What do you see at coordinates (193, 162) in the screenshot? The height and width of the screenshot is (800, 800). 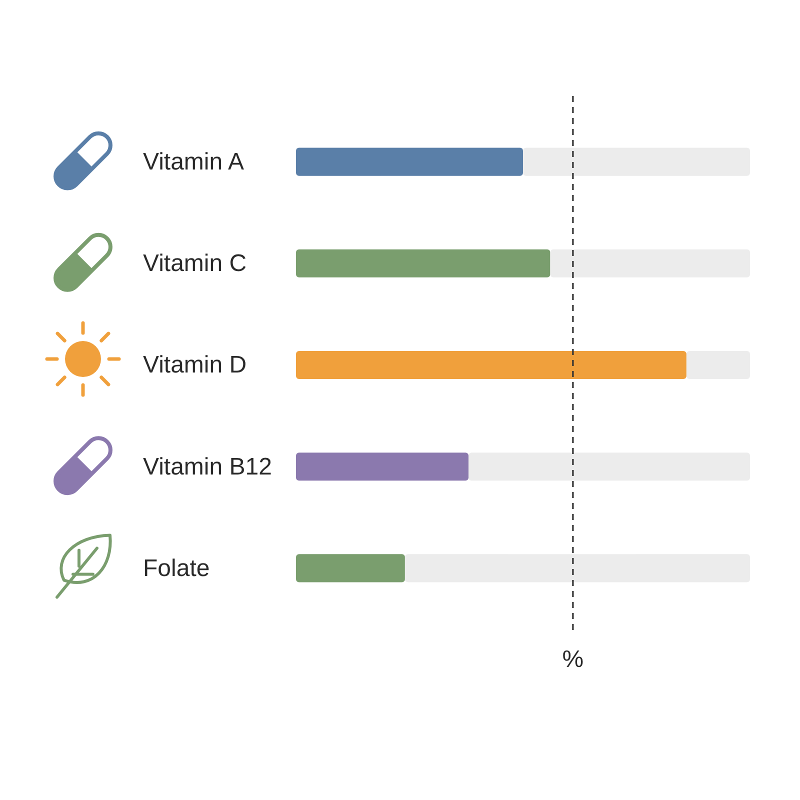 I see `y-tick-label: Vitamin A` at bounding box center [193, 162].